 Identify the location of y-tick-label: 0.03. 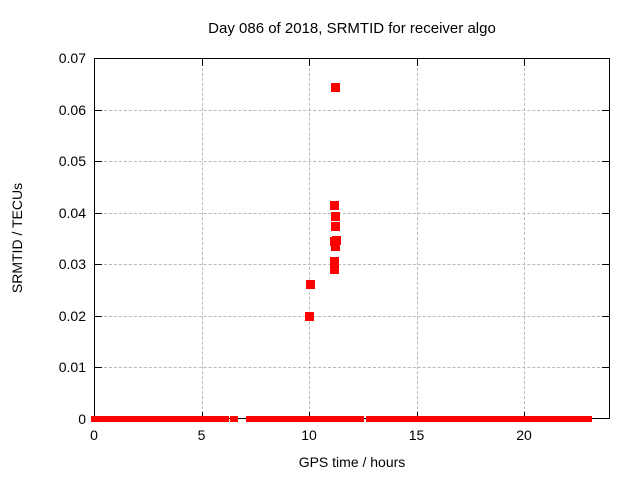
(72, 264).